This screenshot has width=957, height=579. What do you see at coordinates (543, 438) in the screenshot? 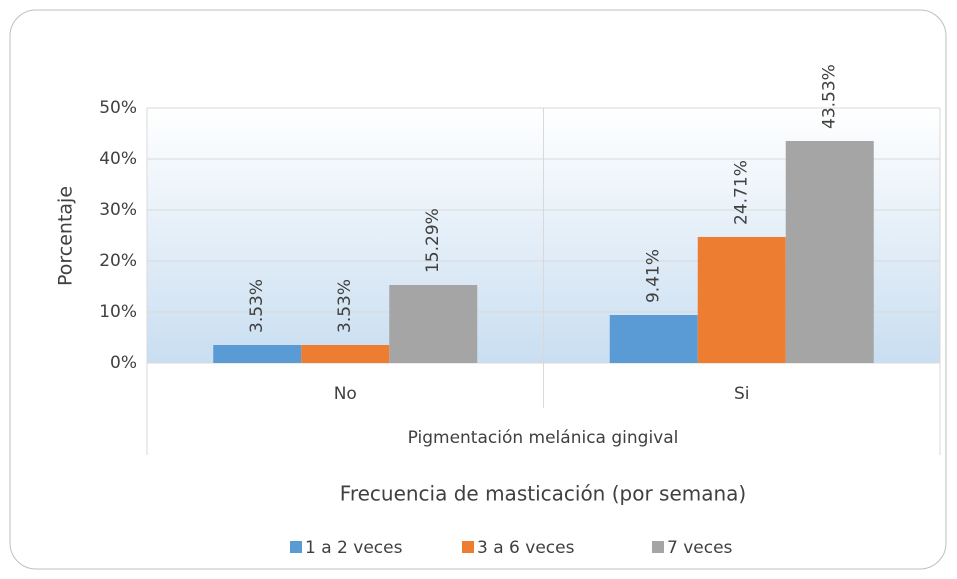
I see `group-label: Pigmentación melánica gingival` at bounding box center [543, 438].